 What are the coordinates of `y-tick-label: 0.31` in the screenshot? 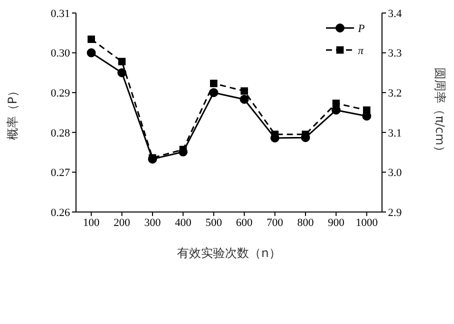 It's located at (60, 14).